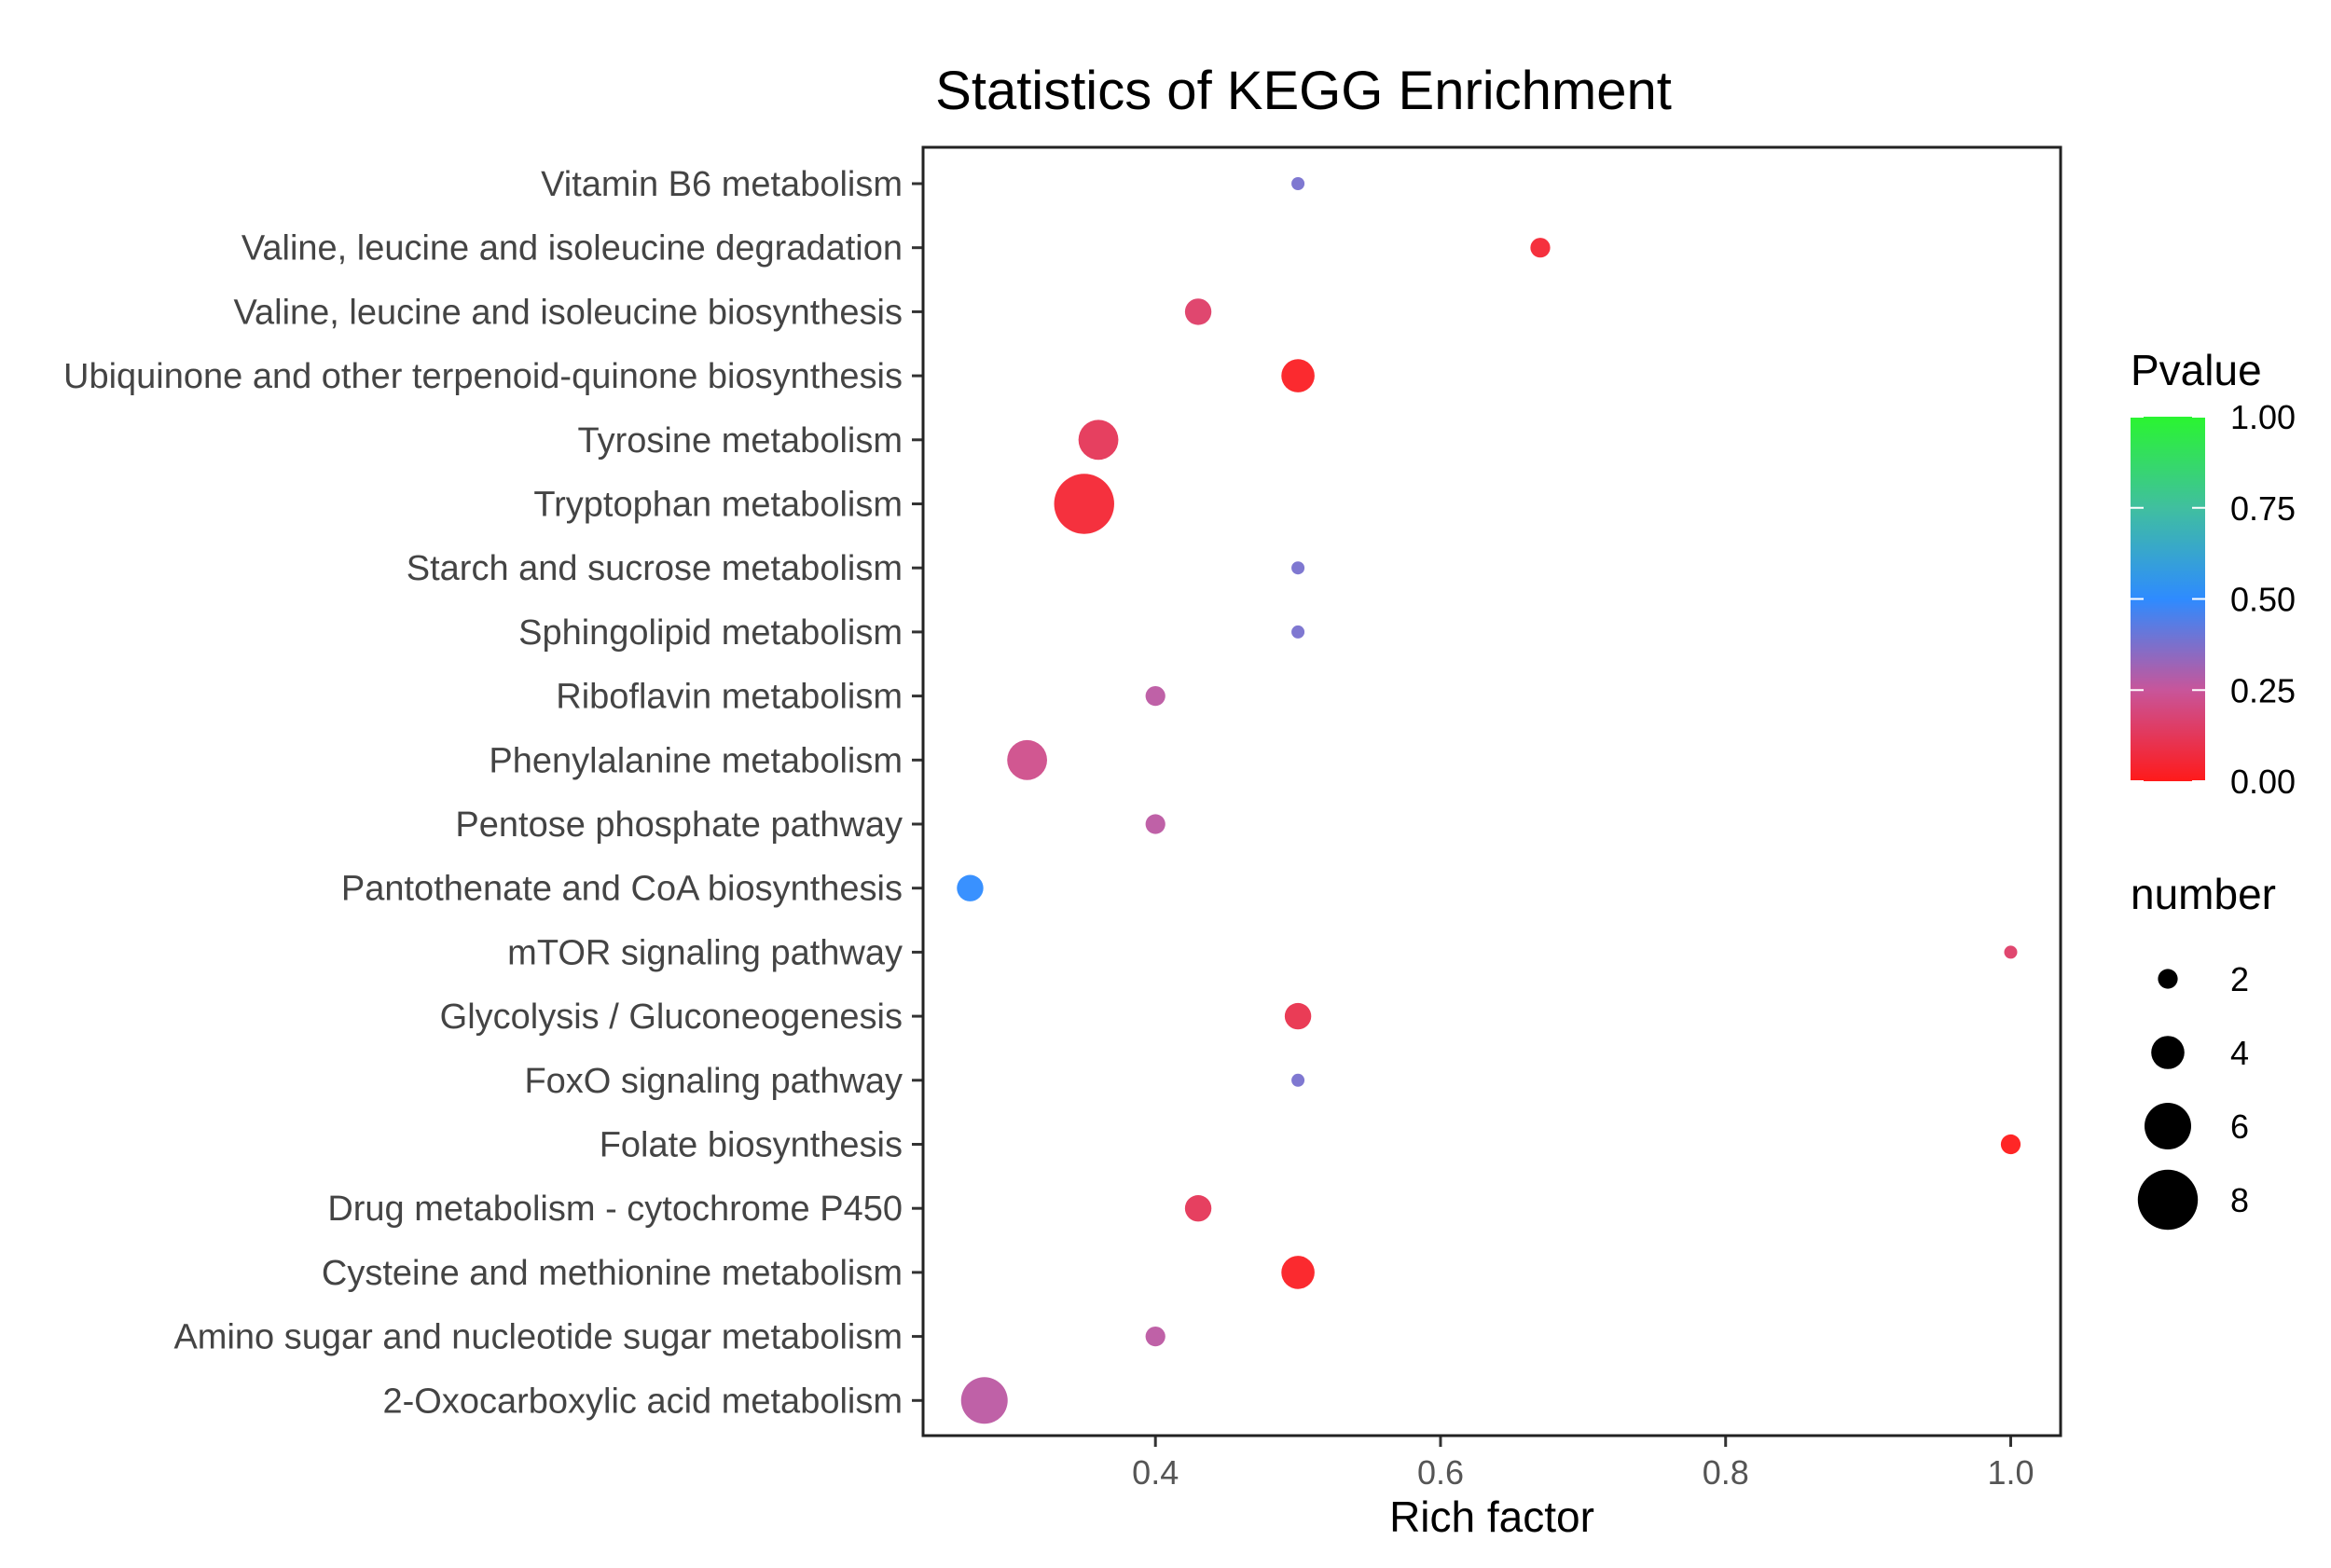 The width and height of the screenshot is (2331, 1568). I want to click on pvalue-legend-title: Pvalue, so click(2196, 370).